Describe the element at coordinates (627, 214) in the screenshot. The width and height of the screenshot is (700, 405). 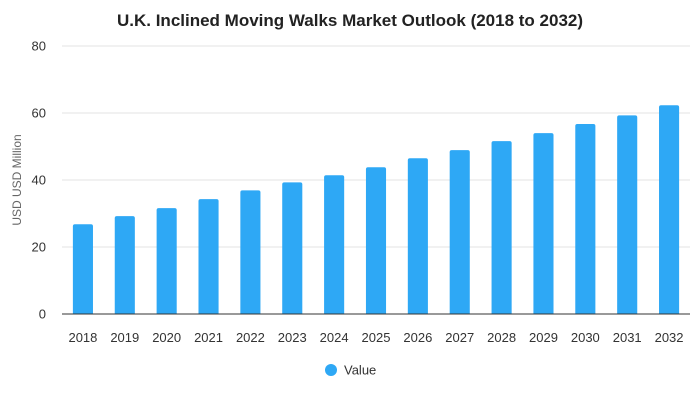
I see `bar-2031` at that location.